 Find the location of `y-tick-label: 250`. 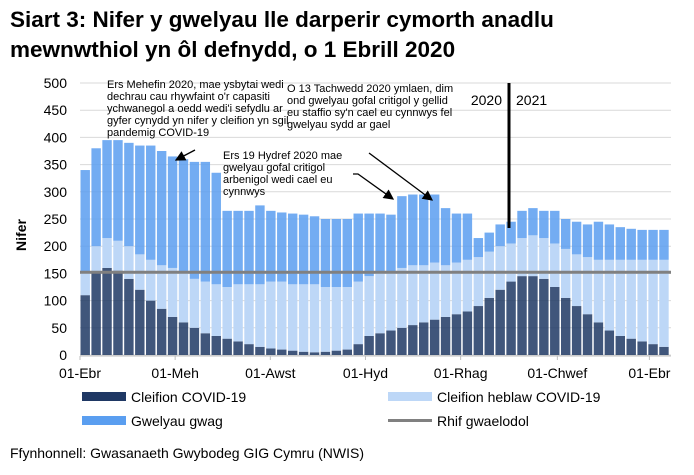

y-tick-label: 250 is located at coordinates (56, 219).